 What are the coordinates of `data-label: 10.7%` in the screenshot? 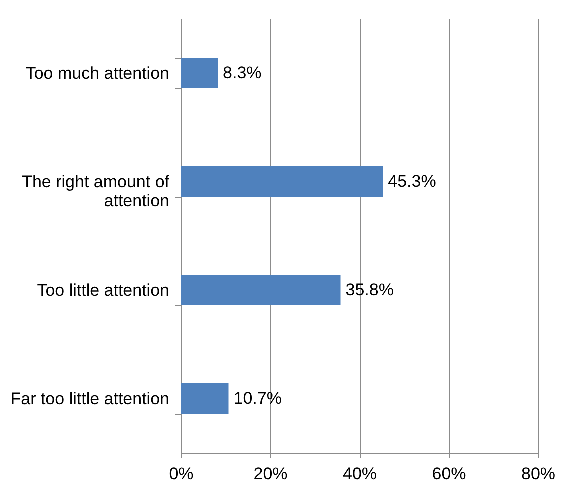 It's located at (258, 398).